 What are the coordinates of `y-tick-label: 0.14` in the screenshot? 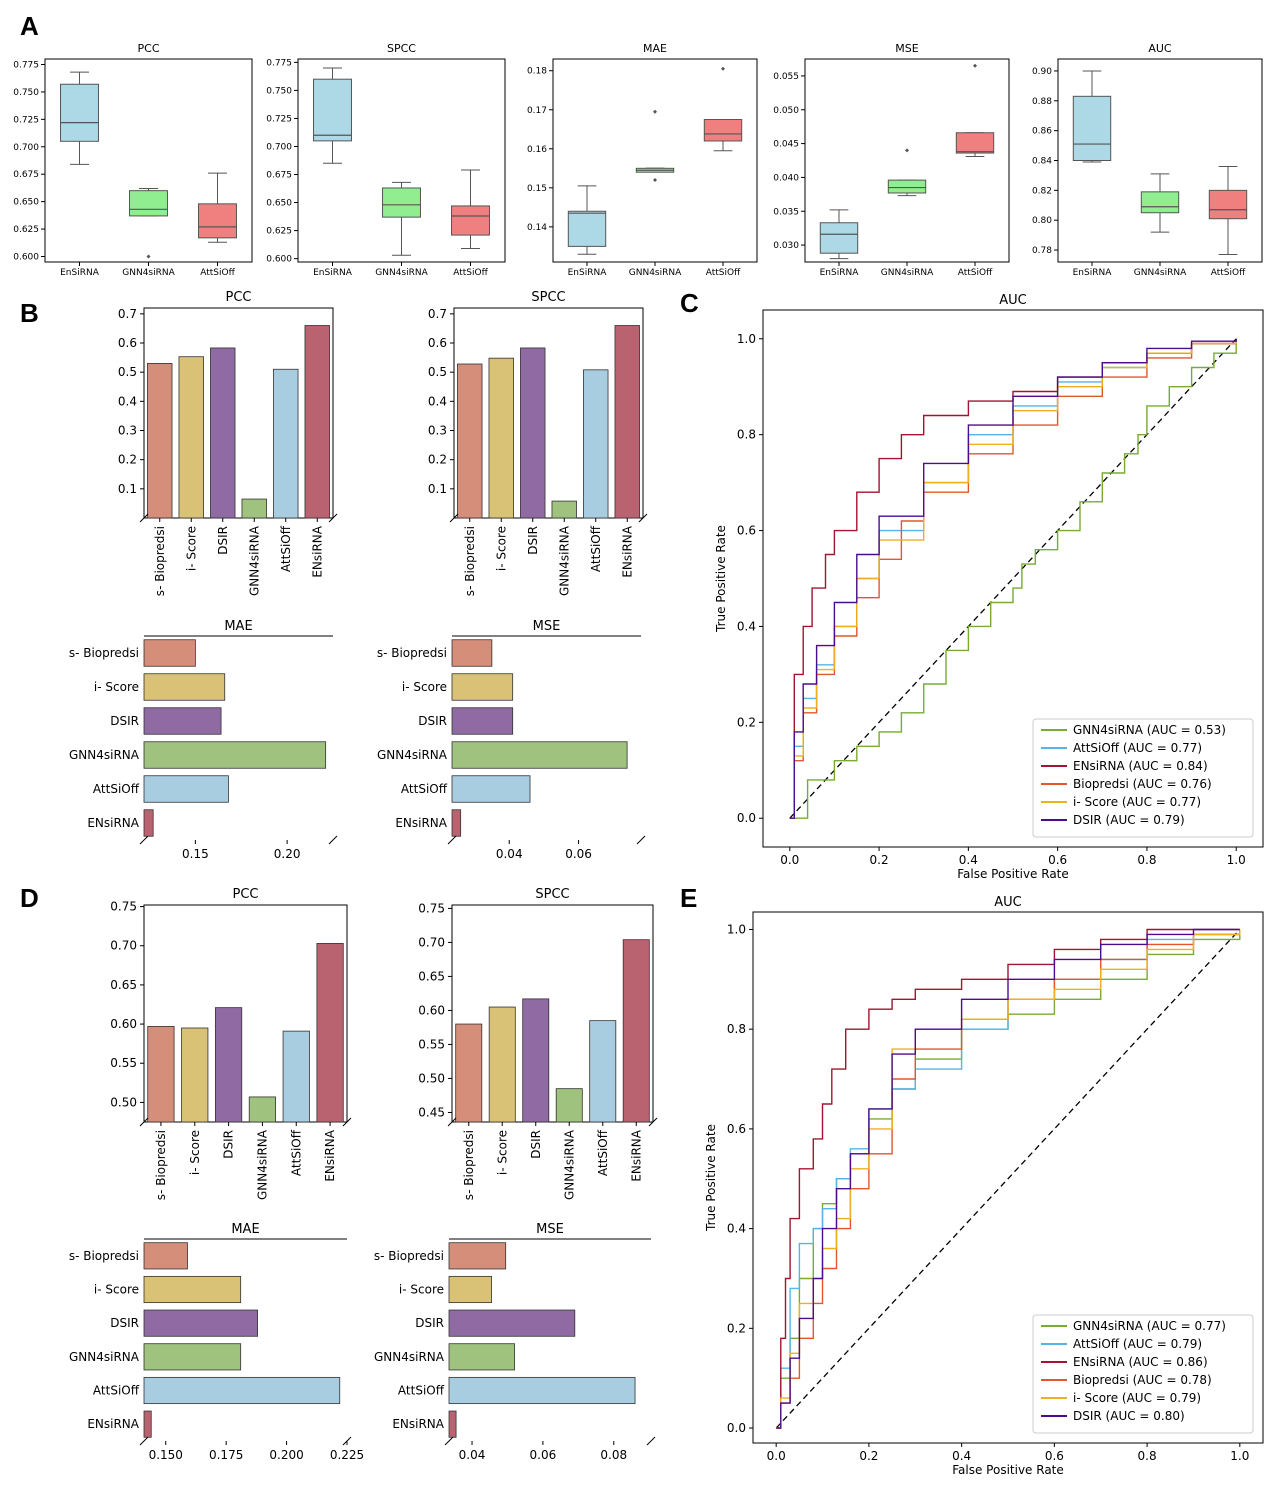 It's located at (537, 228).